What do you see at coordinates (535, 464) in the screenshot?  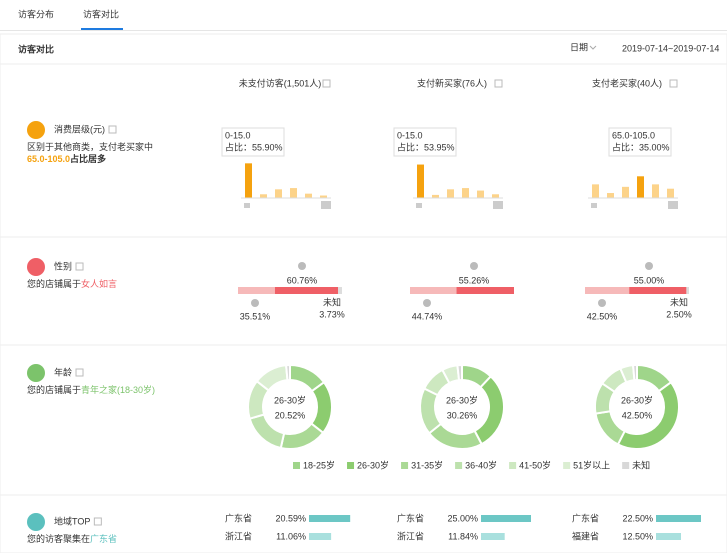 I see `legend-label: 41-50岁` at bounding box center [535, 464].